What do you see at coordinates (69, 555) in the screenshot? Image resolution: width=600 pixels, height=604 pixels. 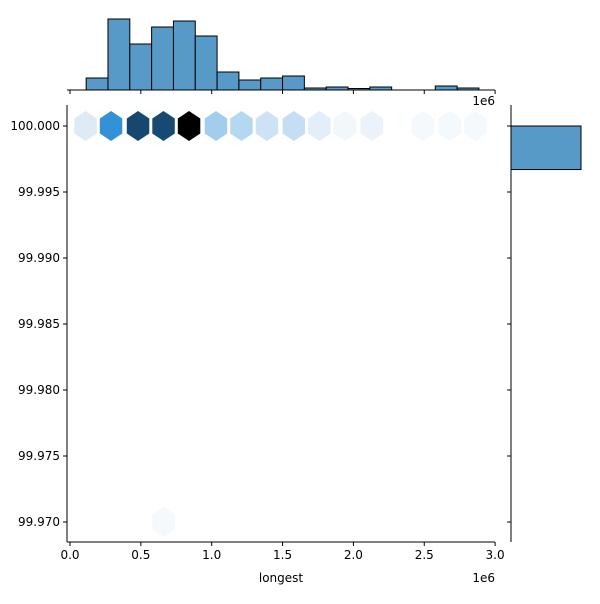 I see `x-tick-label: 0.0` at bounding box center [69, 555].